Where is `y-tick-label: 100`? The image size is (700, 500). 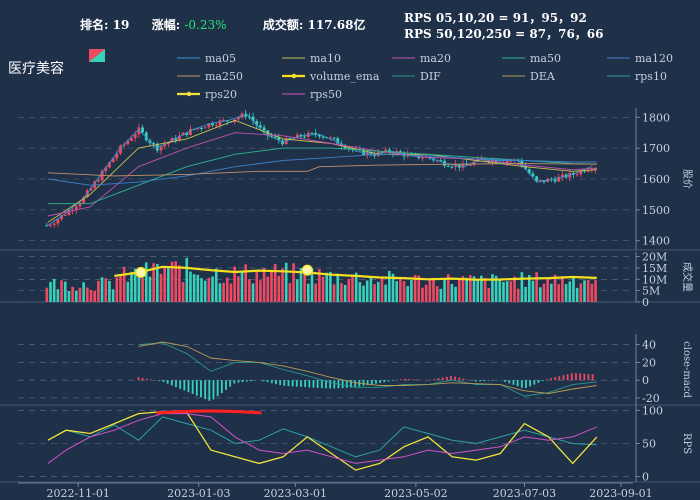 y-tick-label: 100 is located at coordinates (652, 410).